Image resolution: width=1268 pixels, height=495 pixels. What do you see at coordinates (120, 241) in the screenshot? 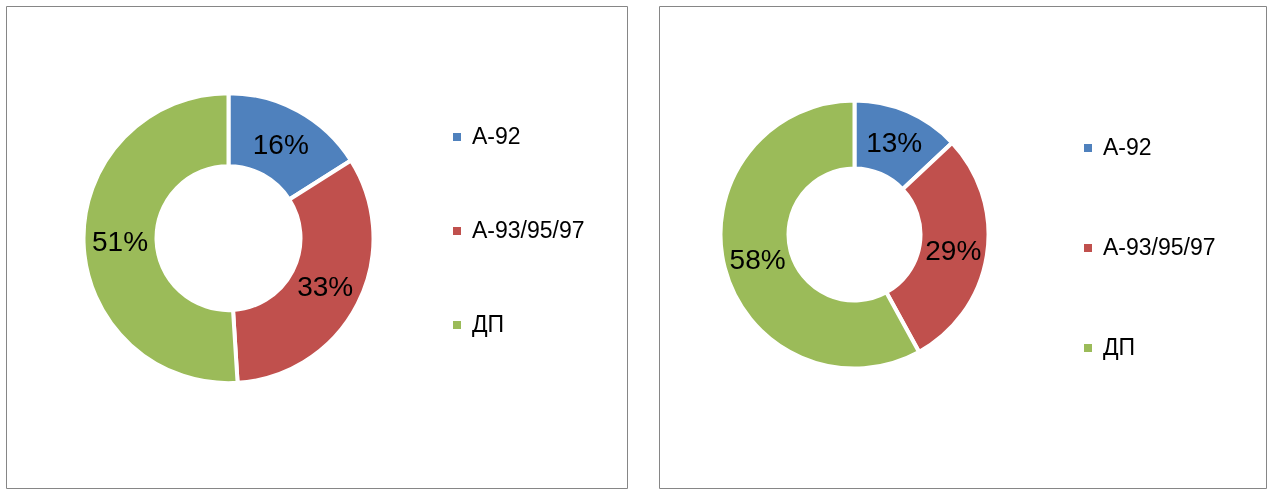
I see `data-label: 51%` at bounding box center [120, 241].